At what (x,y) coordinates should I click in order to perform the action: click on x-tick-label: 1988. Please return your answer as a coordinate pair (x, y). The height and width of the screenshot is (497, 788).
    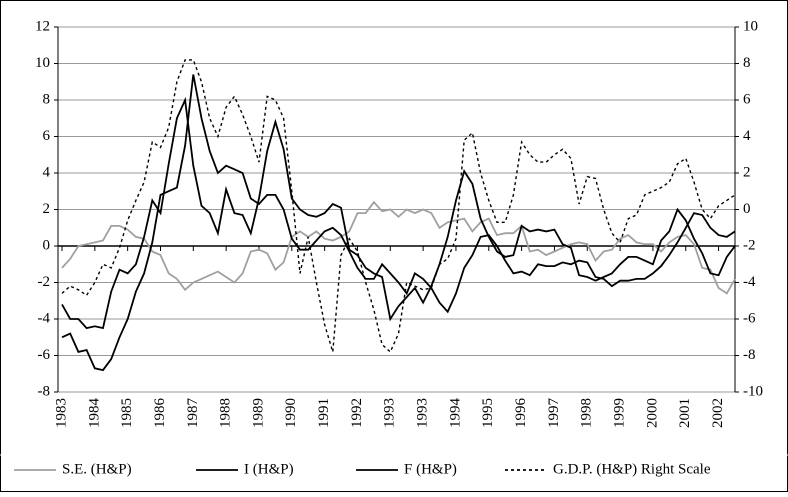
    Looking at the image, I should click on (226, 413).